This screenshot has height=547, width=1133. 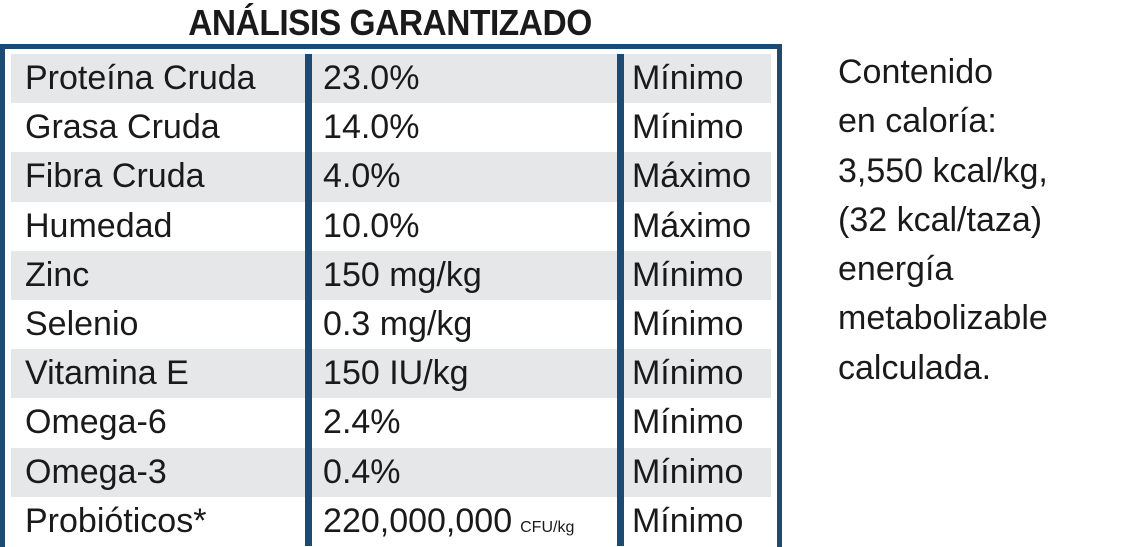 What do you see at coordinates (943, 170) in the screenshot?
I see `note-line: 3,550 kcal/kg,` at bounding box center [943, 170].